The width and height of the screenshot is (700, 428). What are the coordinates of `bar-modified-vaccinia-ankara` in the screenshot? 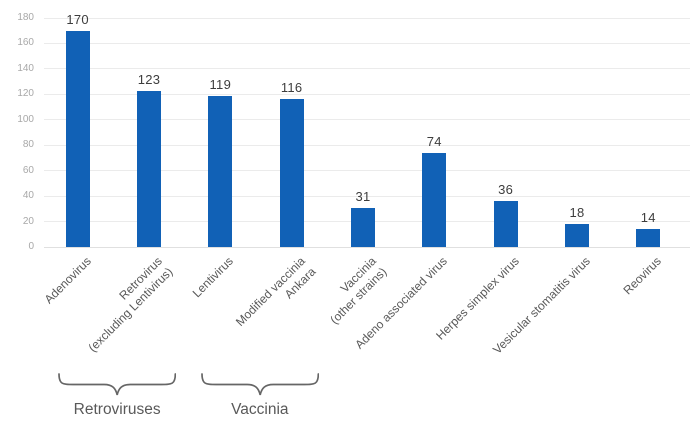 It's located at (291, 173).